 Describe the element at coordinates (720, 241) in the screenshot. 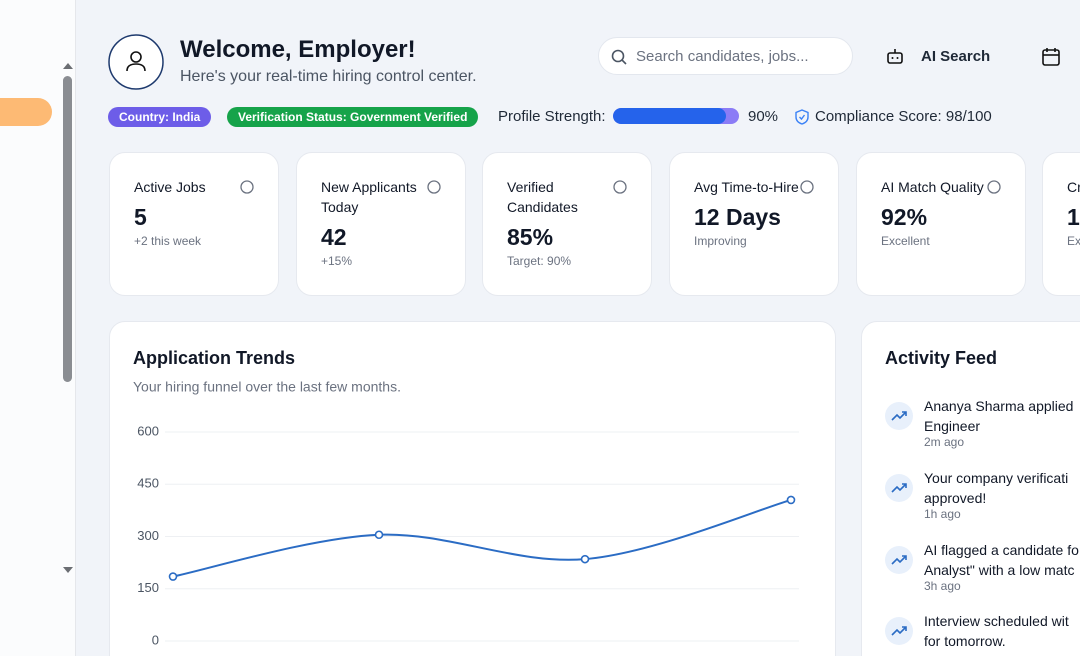

I see `stat-note: Improving` at that location.